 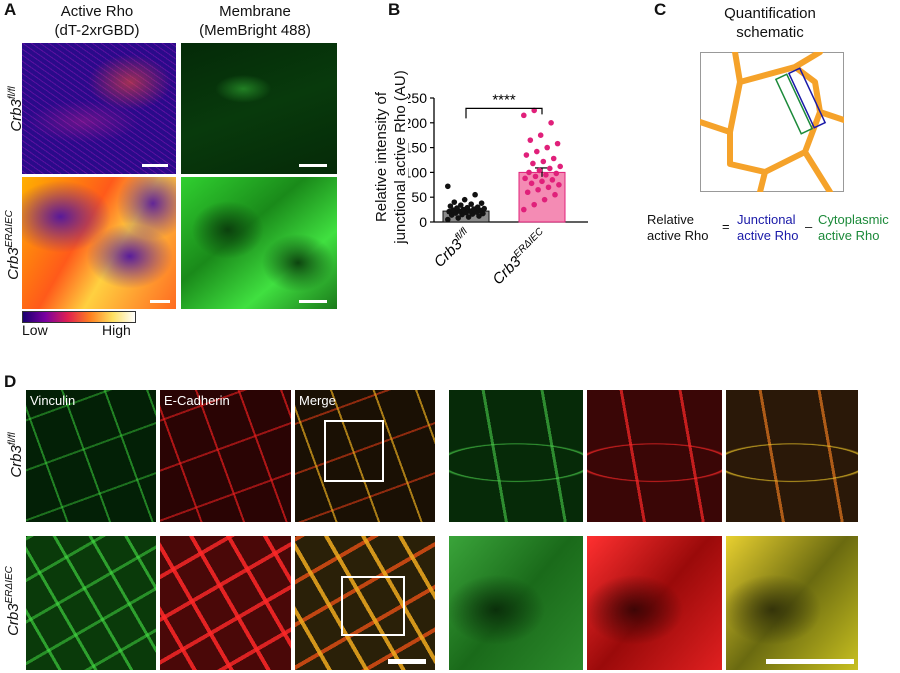 I want to click on bar-chart: 0 50 100 150 200 250 Crb3fl/fl Crb3ERΔIEC ****, so click(x=498, y=189).